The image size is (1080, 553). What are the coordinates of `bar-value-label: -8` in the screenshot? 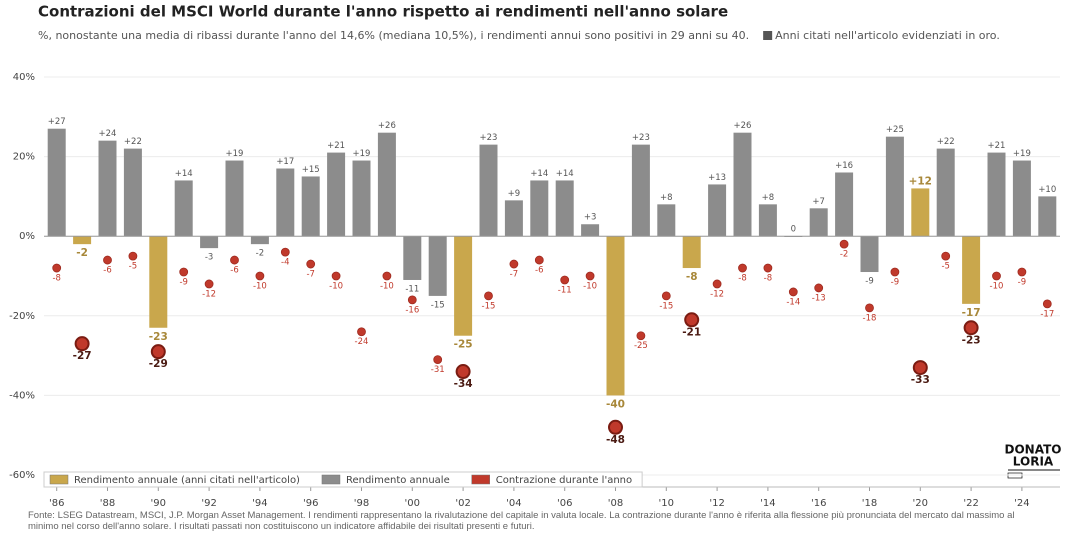 It's located at (692, 277).